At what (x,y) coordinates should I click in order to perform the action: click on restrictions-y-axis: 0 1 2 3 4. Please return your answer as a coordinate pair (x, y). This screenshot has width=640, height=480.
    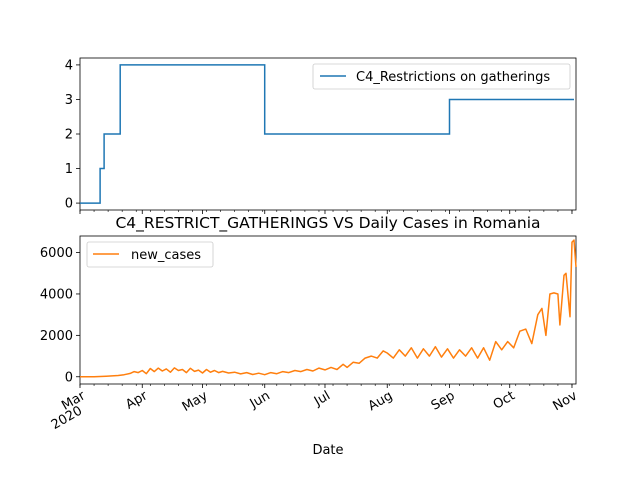
    Looking at the image, I should click on (72, 135).